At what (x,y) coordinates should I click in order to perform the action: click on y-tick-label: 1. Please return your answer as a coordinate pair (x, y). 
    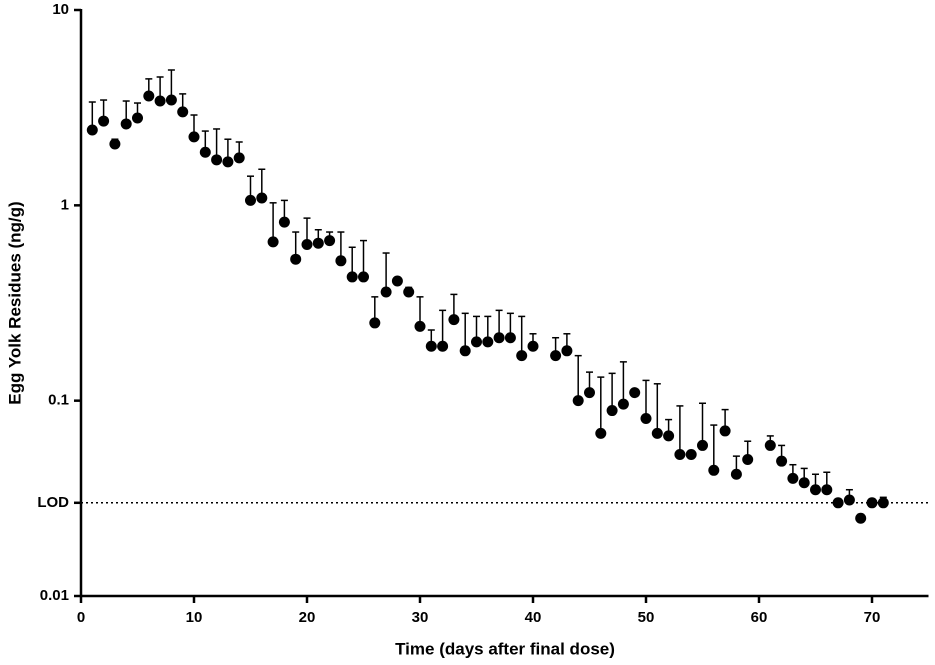
    Looking at the image, I should click on (65, 204).